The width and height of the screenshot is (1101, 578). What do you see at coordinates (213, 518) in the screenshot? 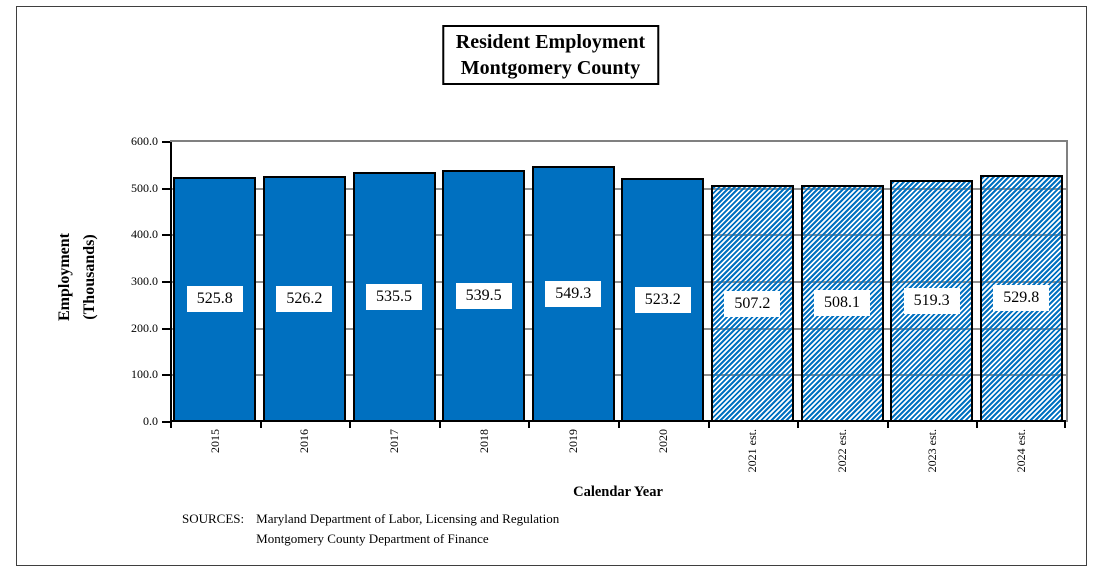
I see `sources-label: SOURCES:` at bounding box center [213, 518].